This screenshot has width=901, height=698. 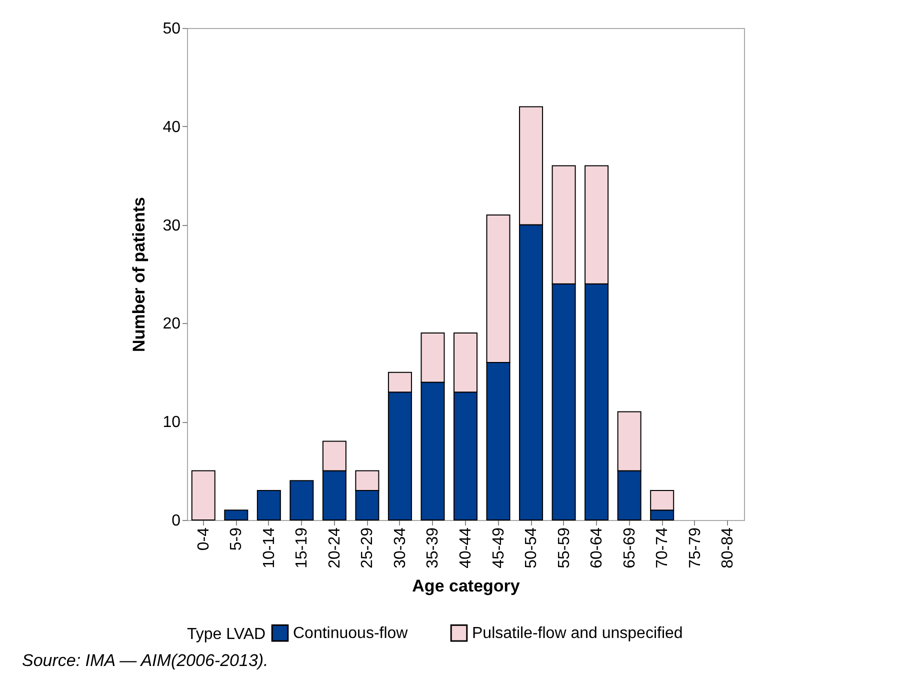 What do you see at coordinates (171, 324) in the screenshot?
I see `y-tick-label: 20` at bounding box center [171, 324].